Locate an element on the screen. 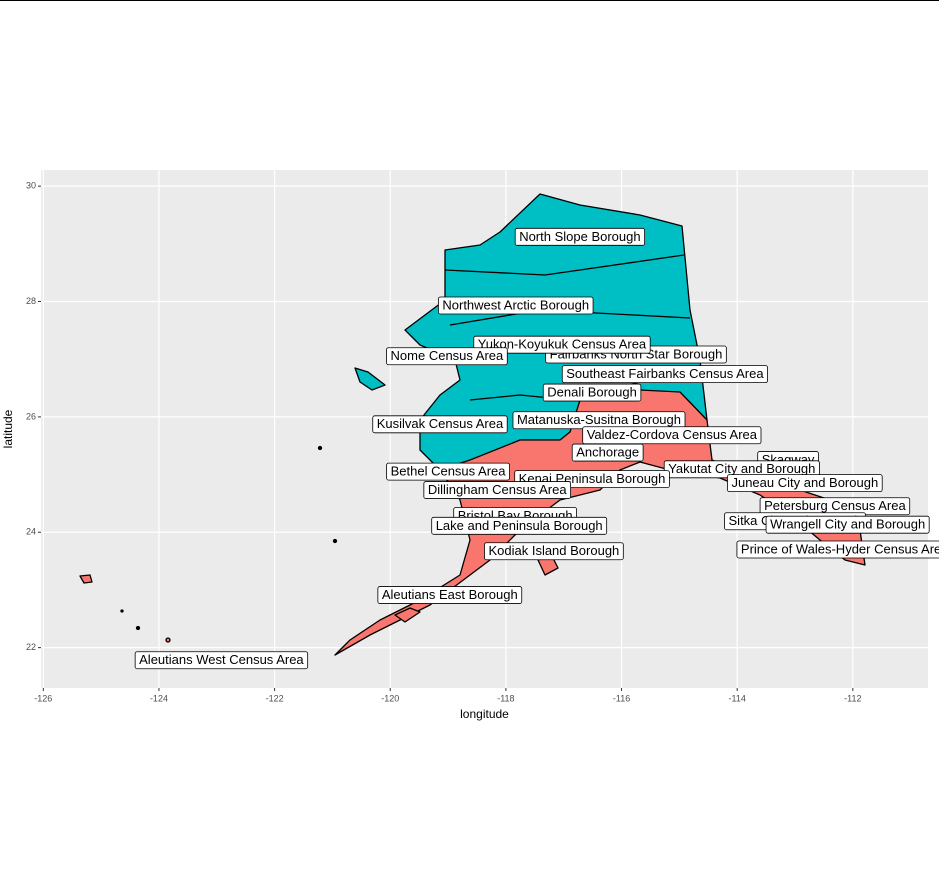 This screenshot has height=892, width=939. region-label: Valdez-Cordova Census Area is located at coordinates (672, 435).